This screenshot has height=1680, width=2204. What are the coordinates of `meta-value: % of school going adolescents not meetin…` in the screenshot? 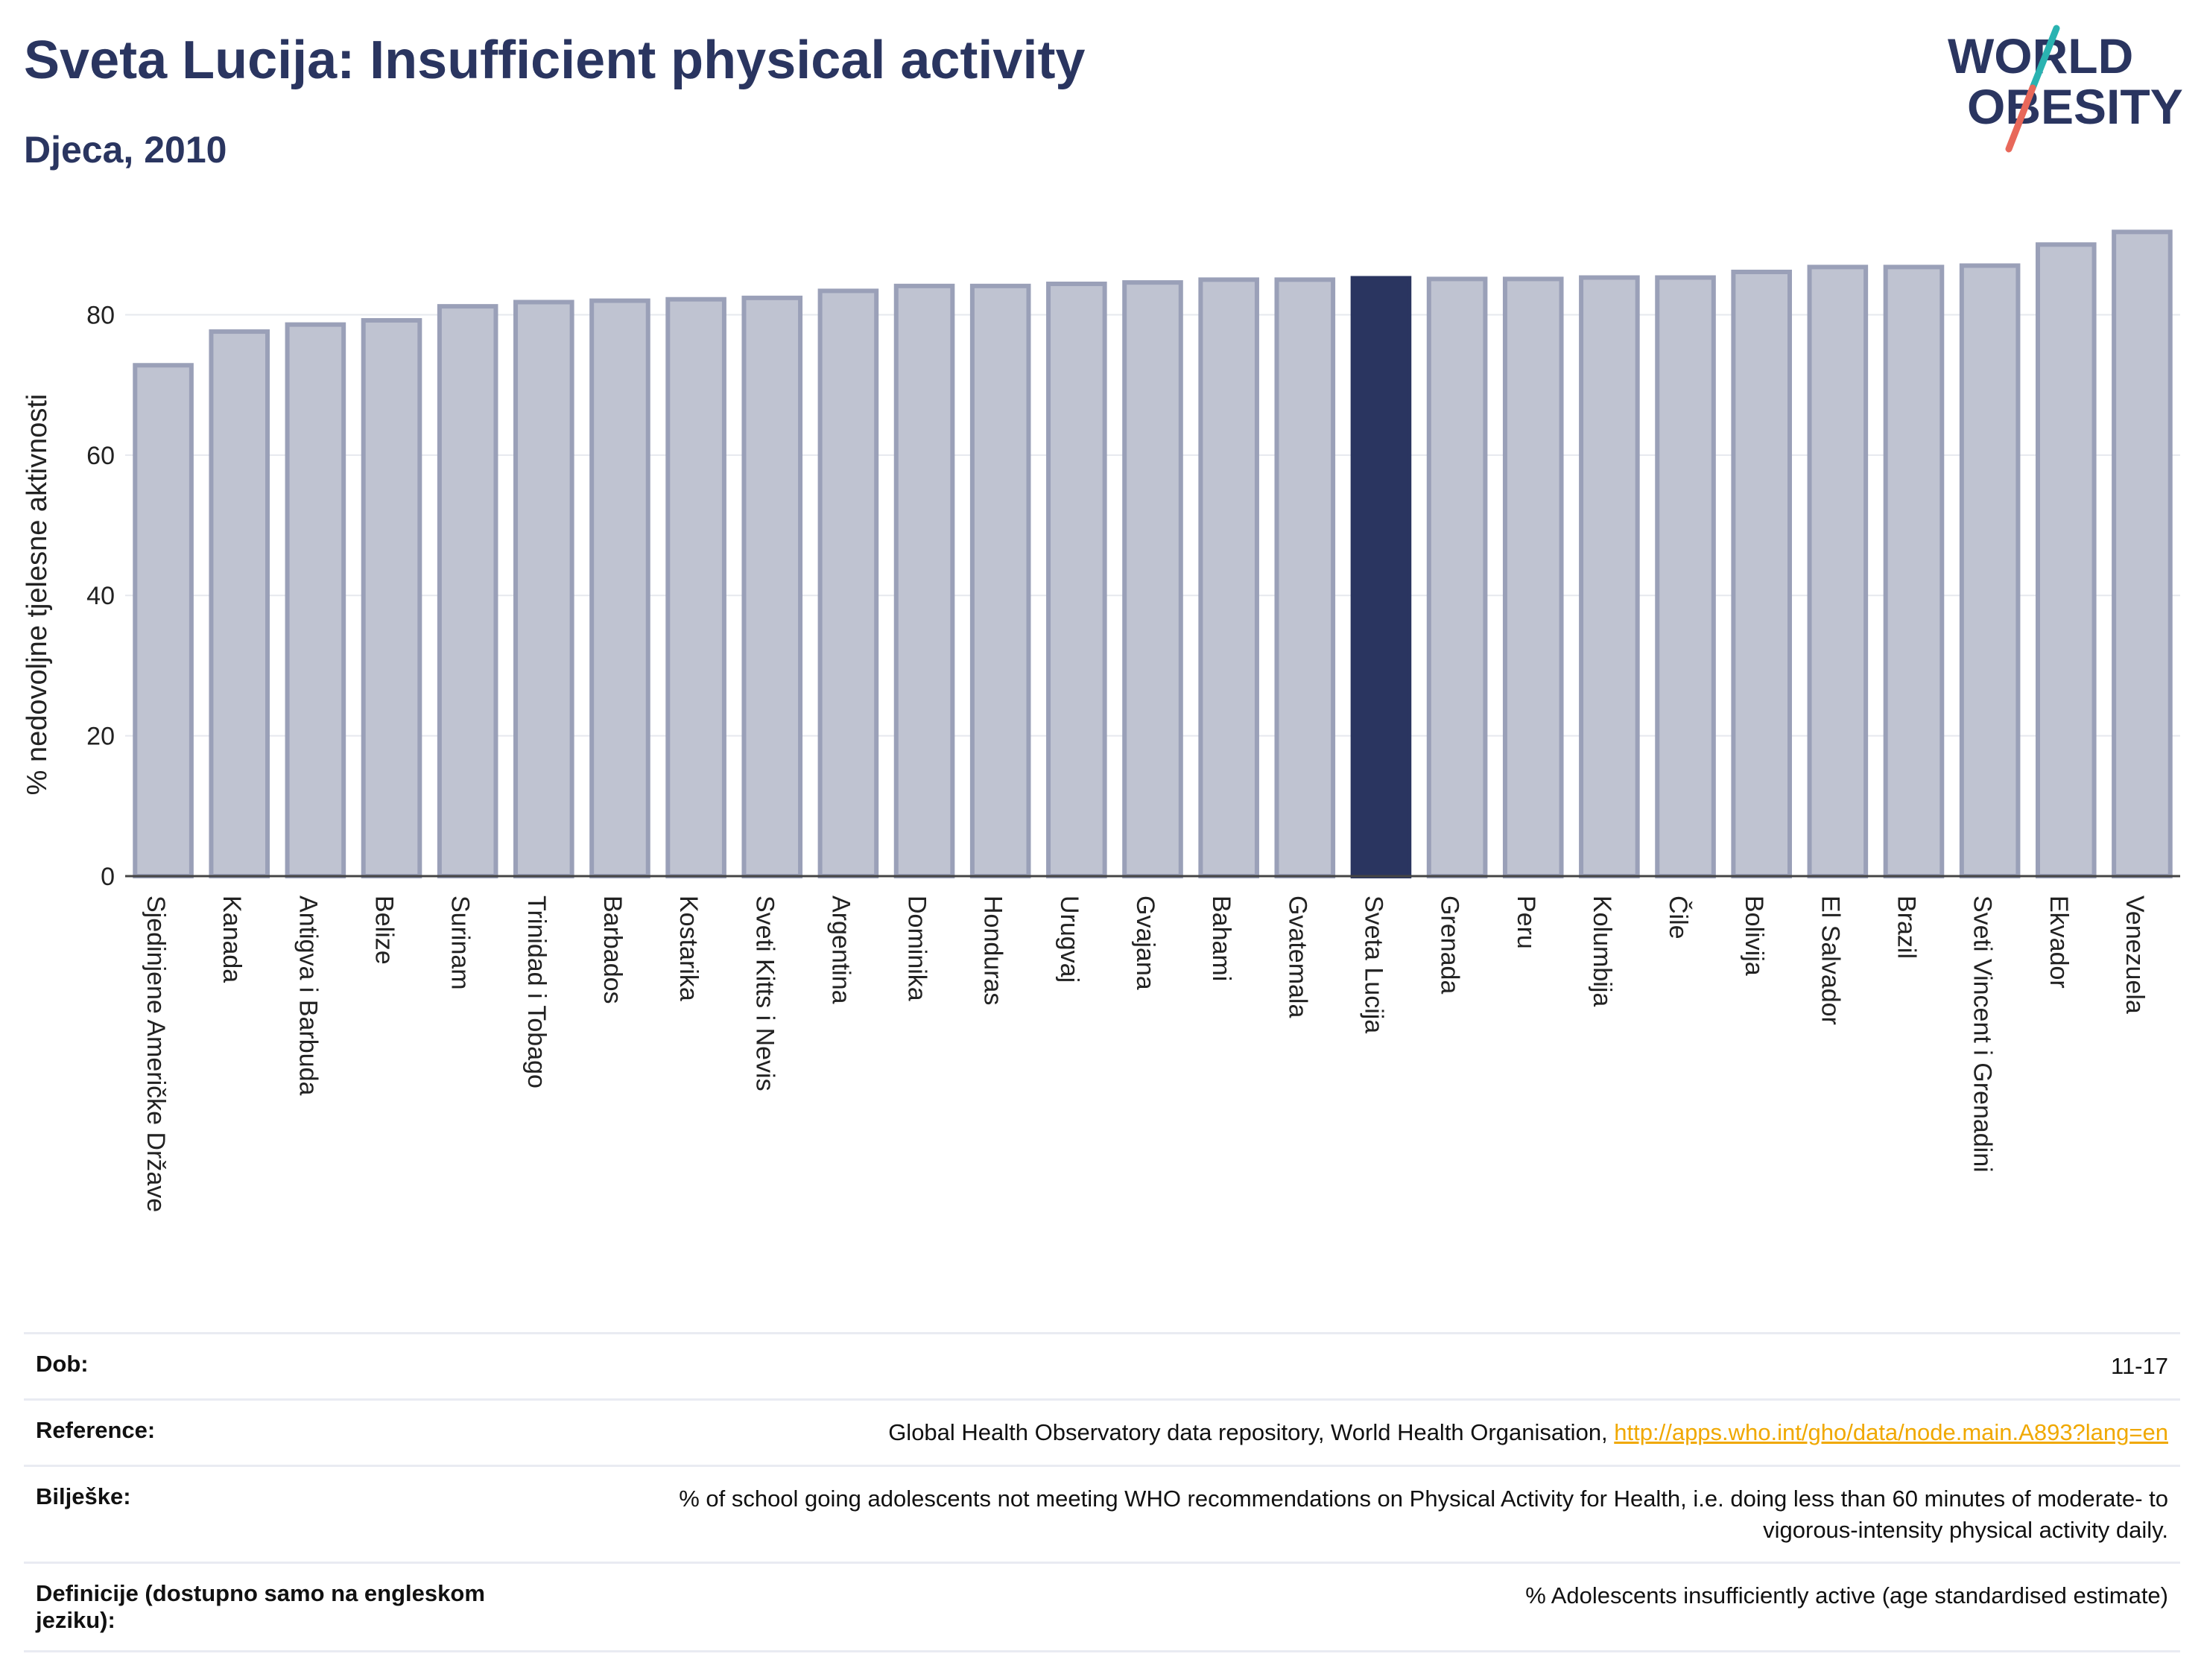 It's located at (1374, 1513).